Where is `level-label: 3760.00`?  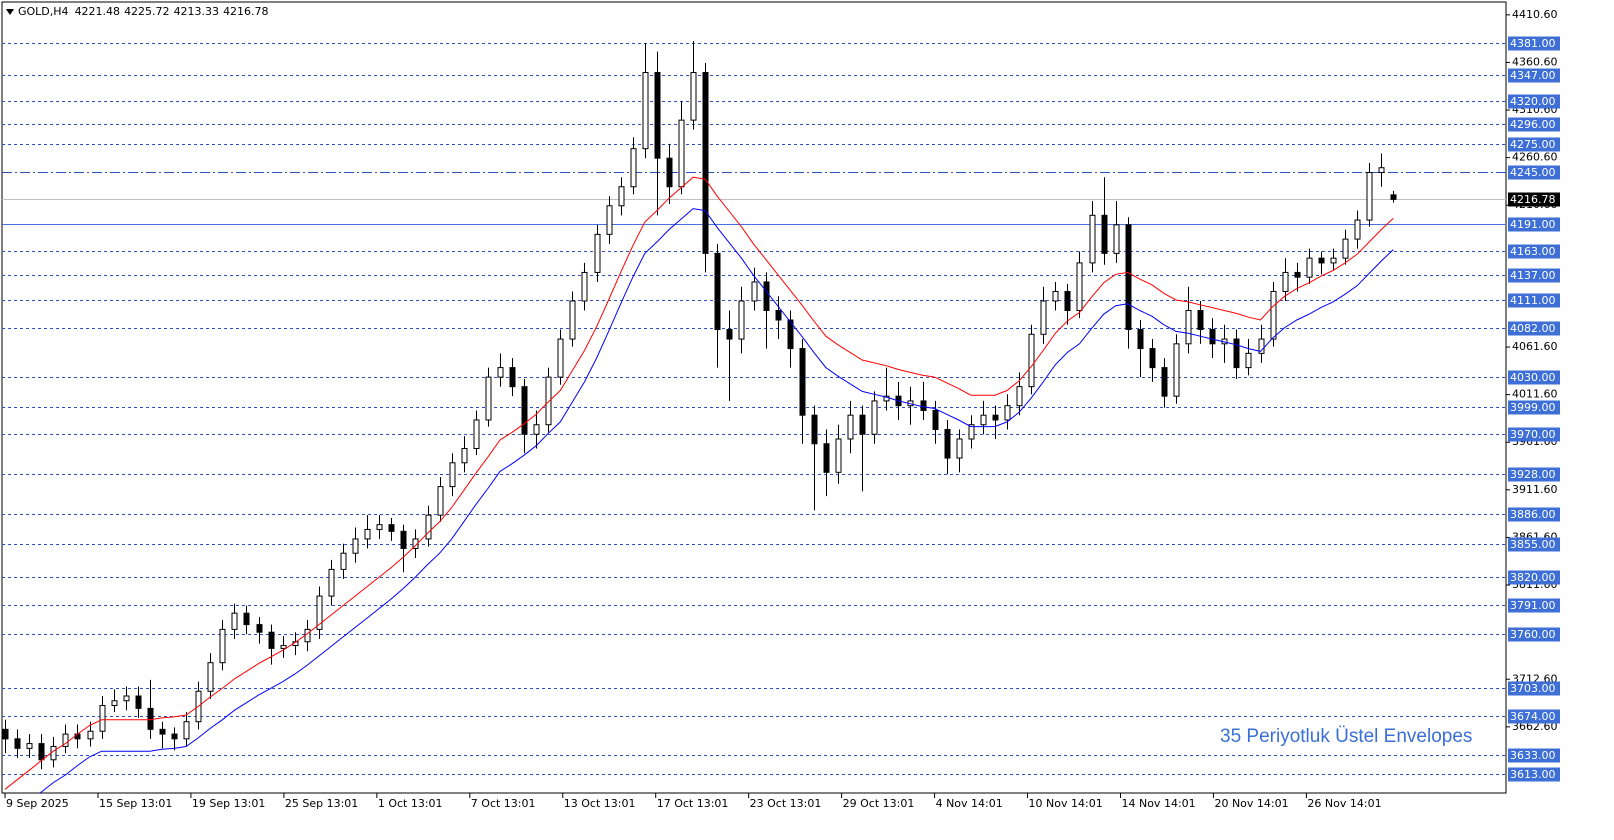
level-label: 3760.00 is located at coordinates (1533, 634).